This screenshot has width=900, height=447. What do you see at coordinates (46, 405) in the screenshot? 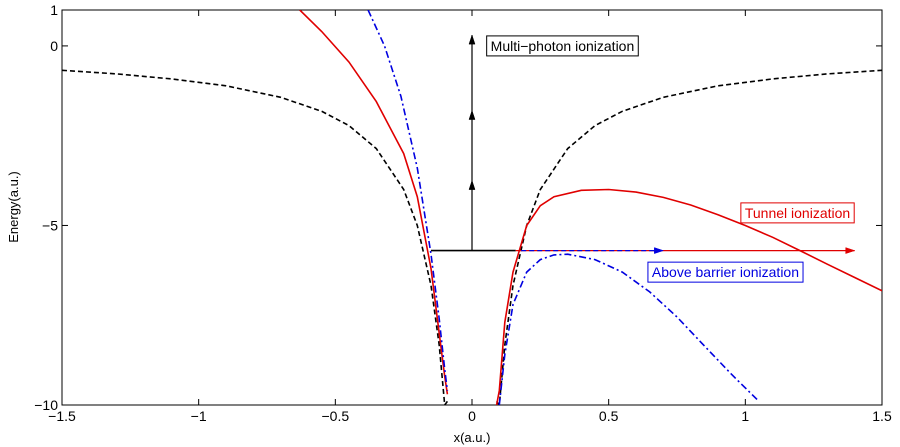
I see `y-tick-label: −10` at bounding box center [46, 405].